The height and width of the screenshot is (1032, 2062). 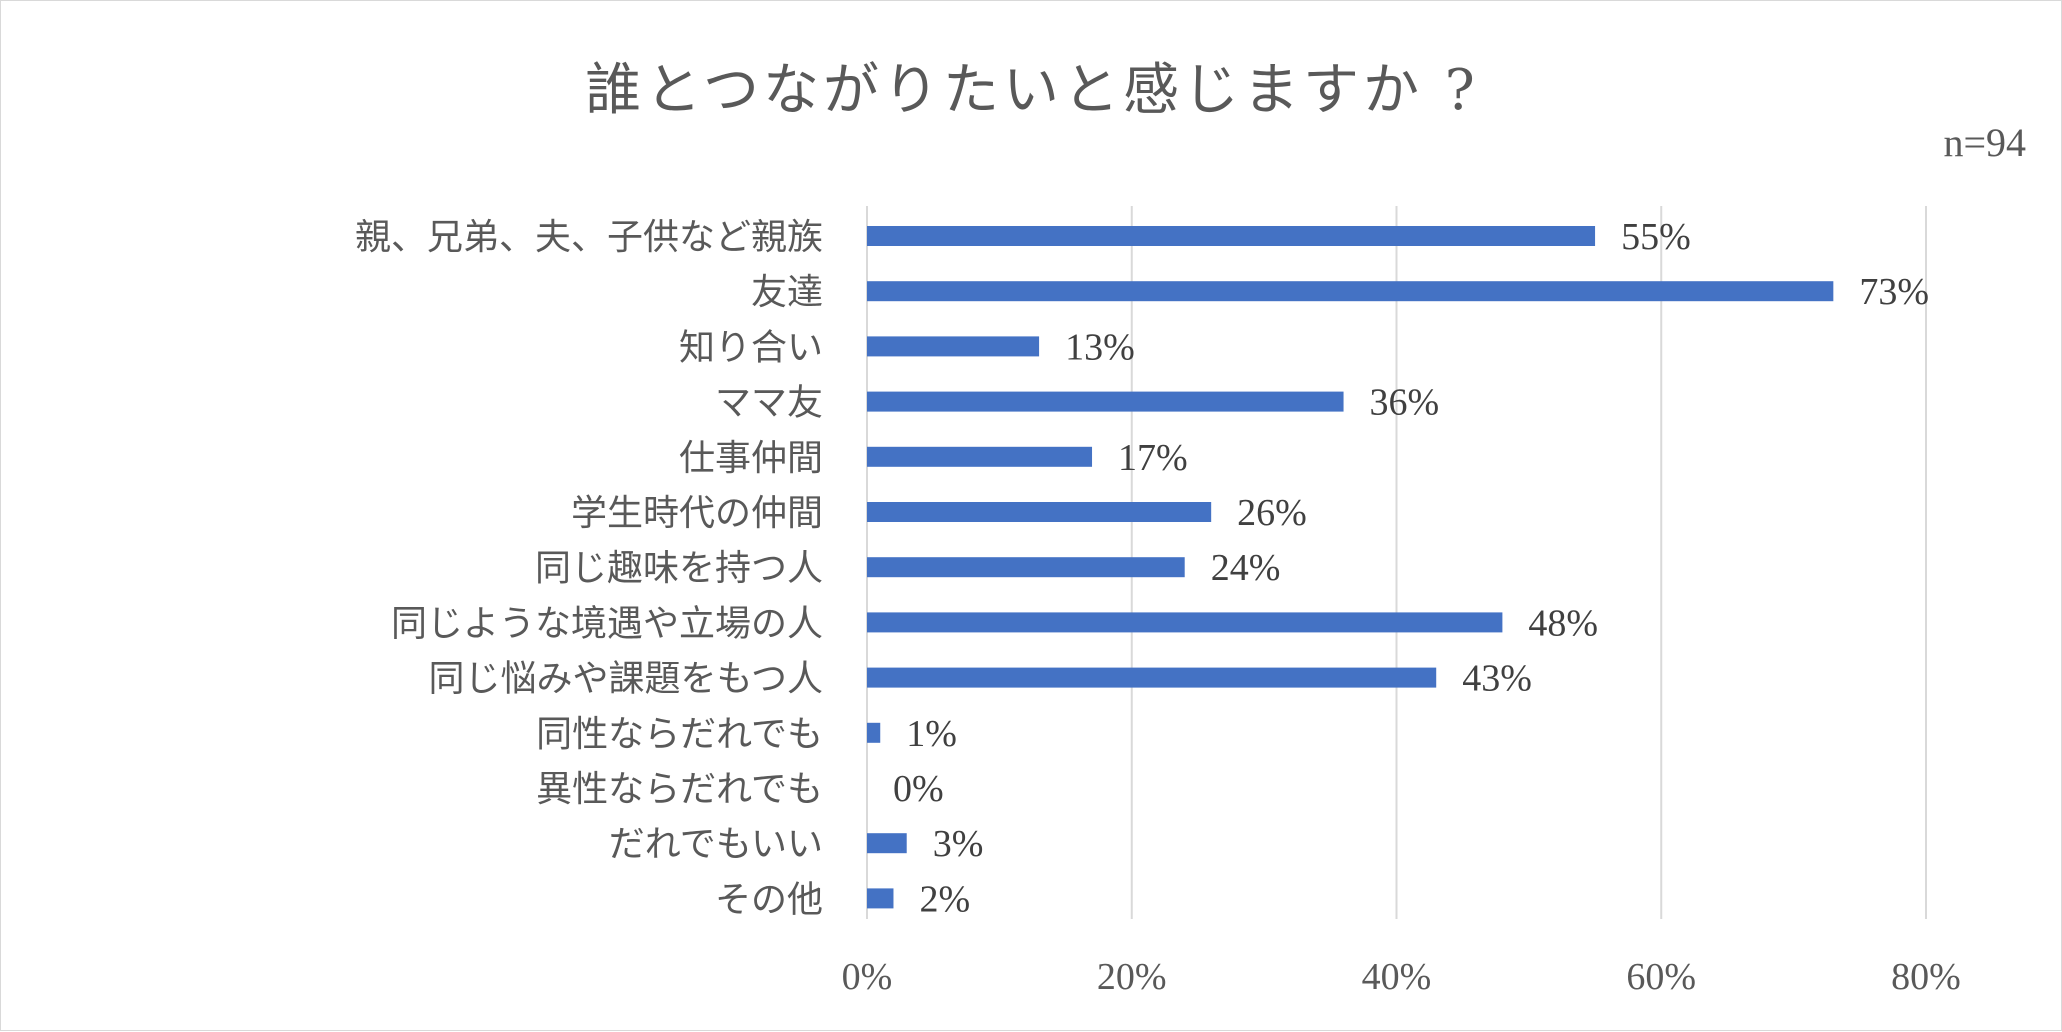 I want to click on category-label: 学生時代の仲間, so click(x=697, y=513).